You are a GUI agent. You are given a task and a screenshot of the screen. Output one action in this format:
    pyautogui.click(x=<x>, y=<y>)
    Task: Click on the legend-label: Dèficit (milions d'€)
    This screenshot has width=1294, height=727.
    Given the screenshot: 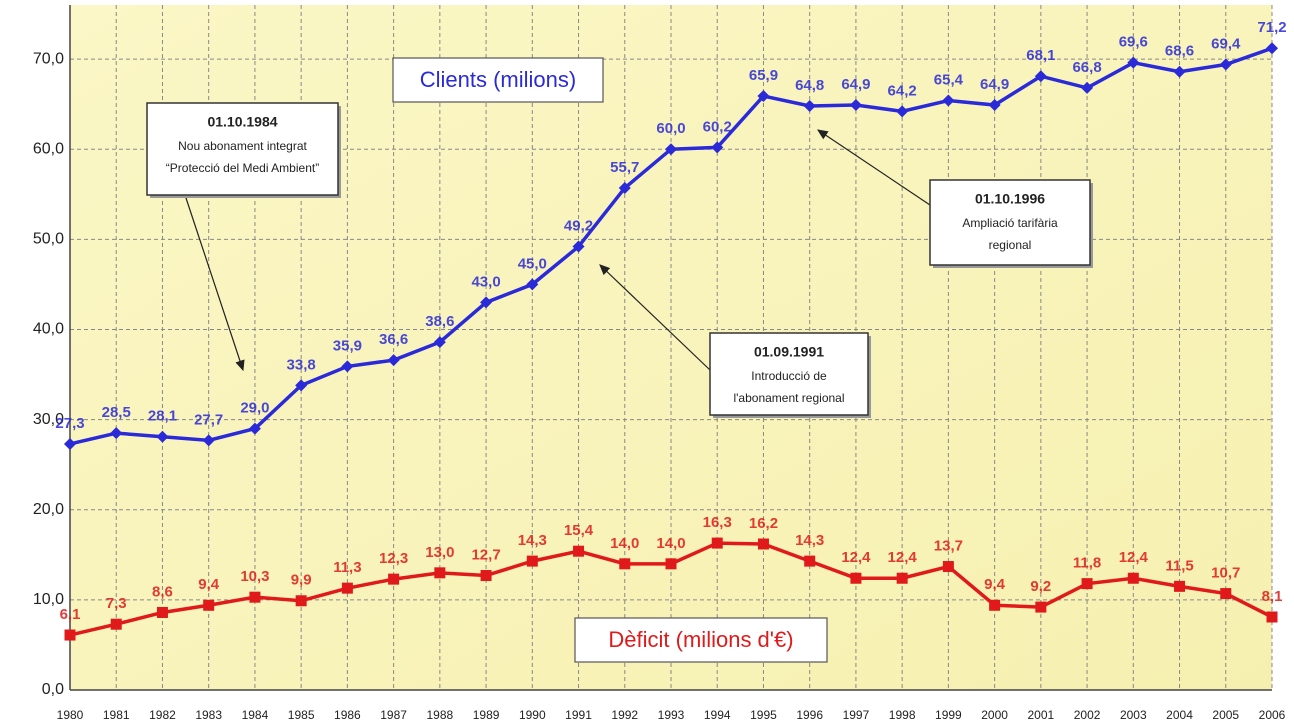 What is the action you would take?
    pyautogui.click(x=700, y=639)
    